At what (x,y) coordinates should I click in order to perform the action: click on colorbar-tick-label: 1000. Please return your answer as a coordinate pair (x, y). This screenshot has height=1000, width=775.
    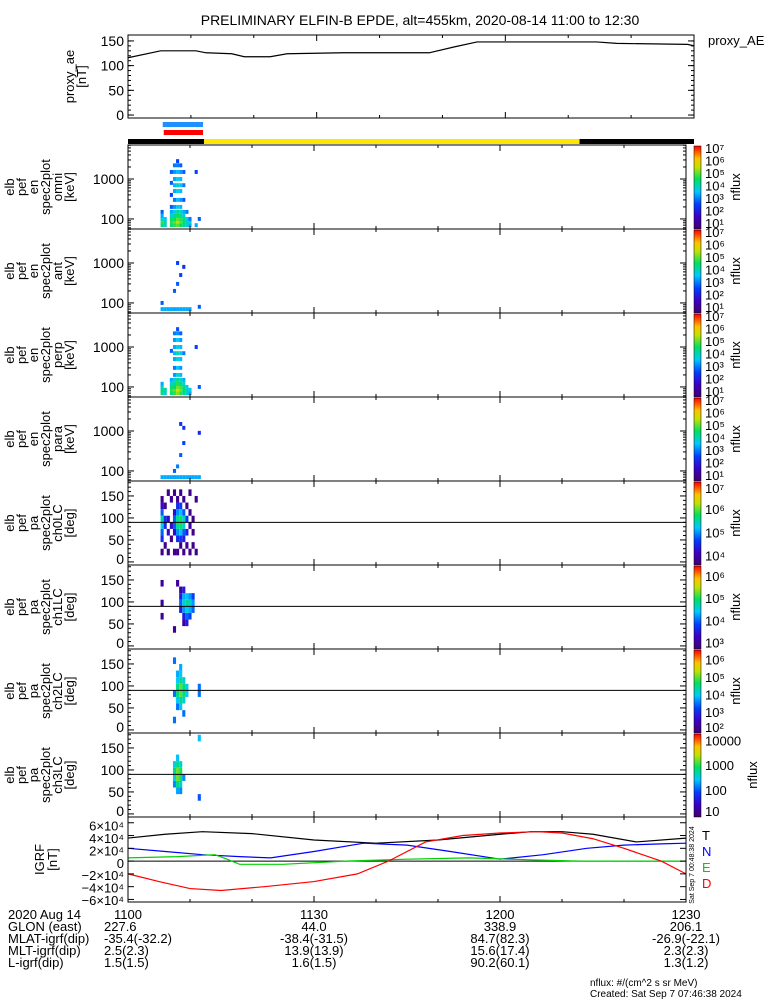
    Looking at the image, I should click on (719, 765).